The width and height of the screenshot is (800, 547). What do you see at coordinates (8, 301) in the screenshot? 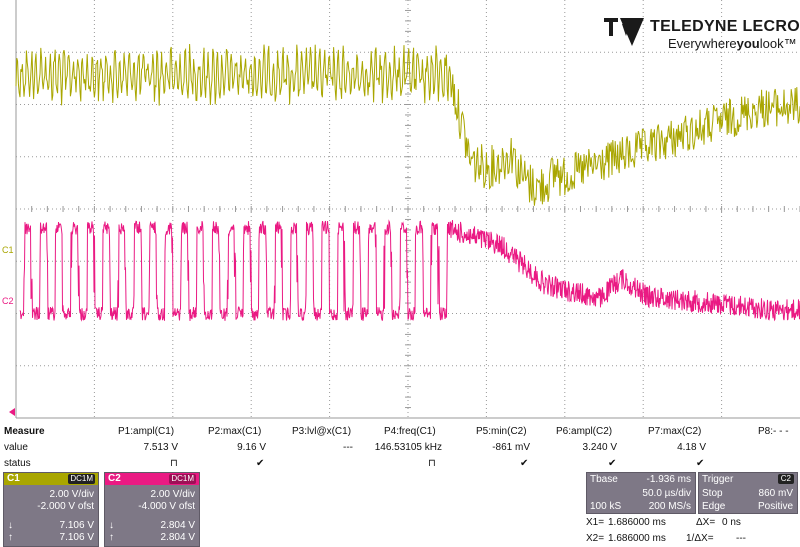
I see `c2-marker: C2` at bounding box center [8, 301].